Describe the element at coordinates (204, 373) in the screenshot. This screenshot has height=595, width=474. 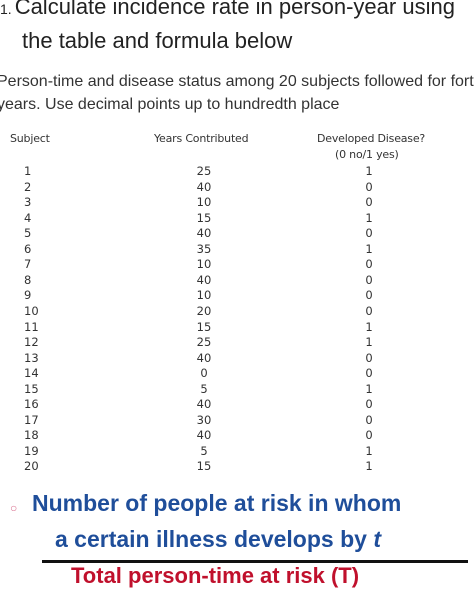
I see `cell-years: 0` at that location.